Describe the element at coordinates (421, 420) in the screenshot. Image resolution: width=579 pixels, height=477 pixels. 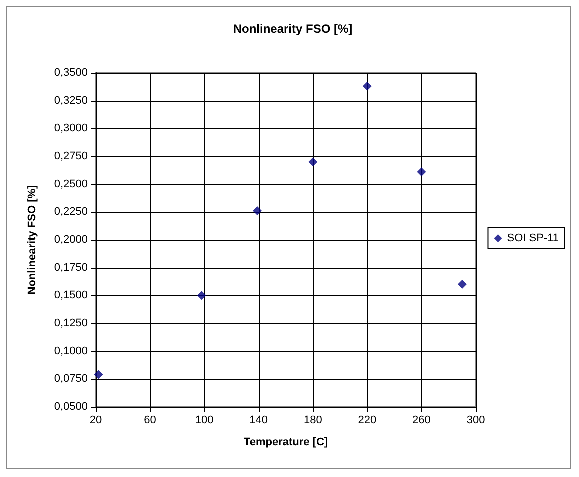
I see `x-tick-label: 260` at that location.